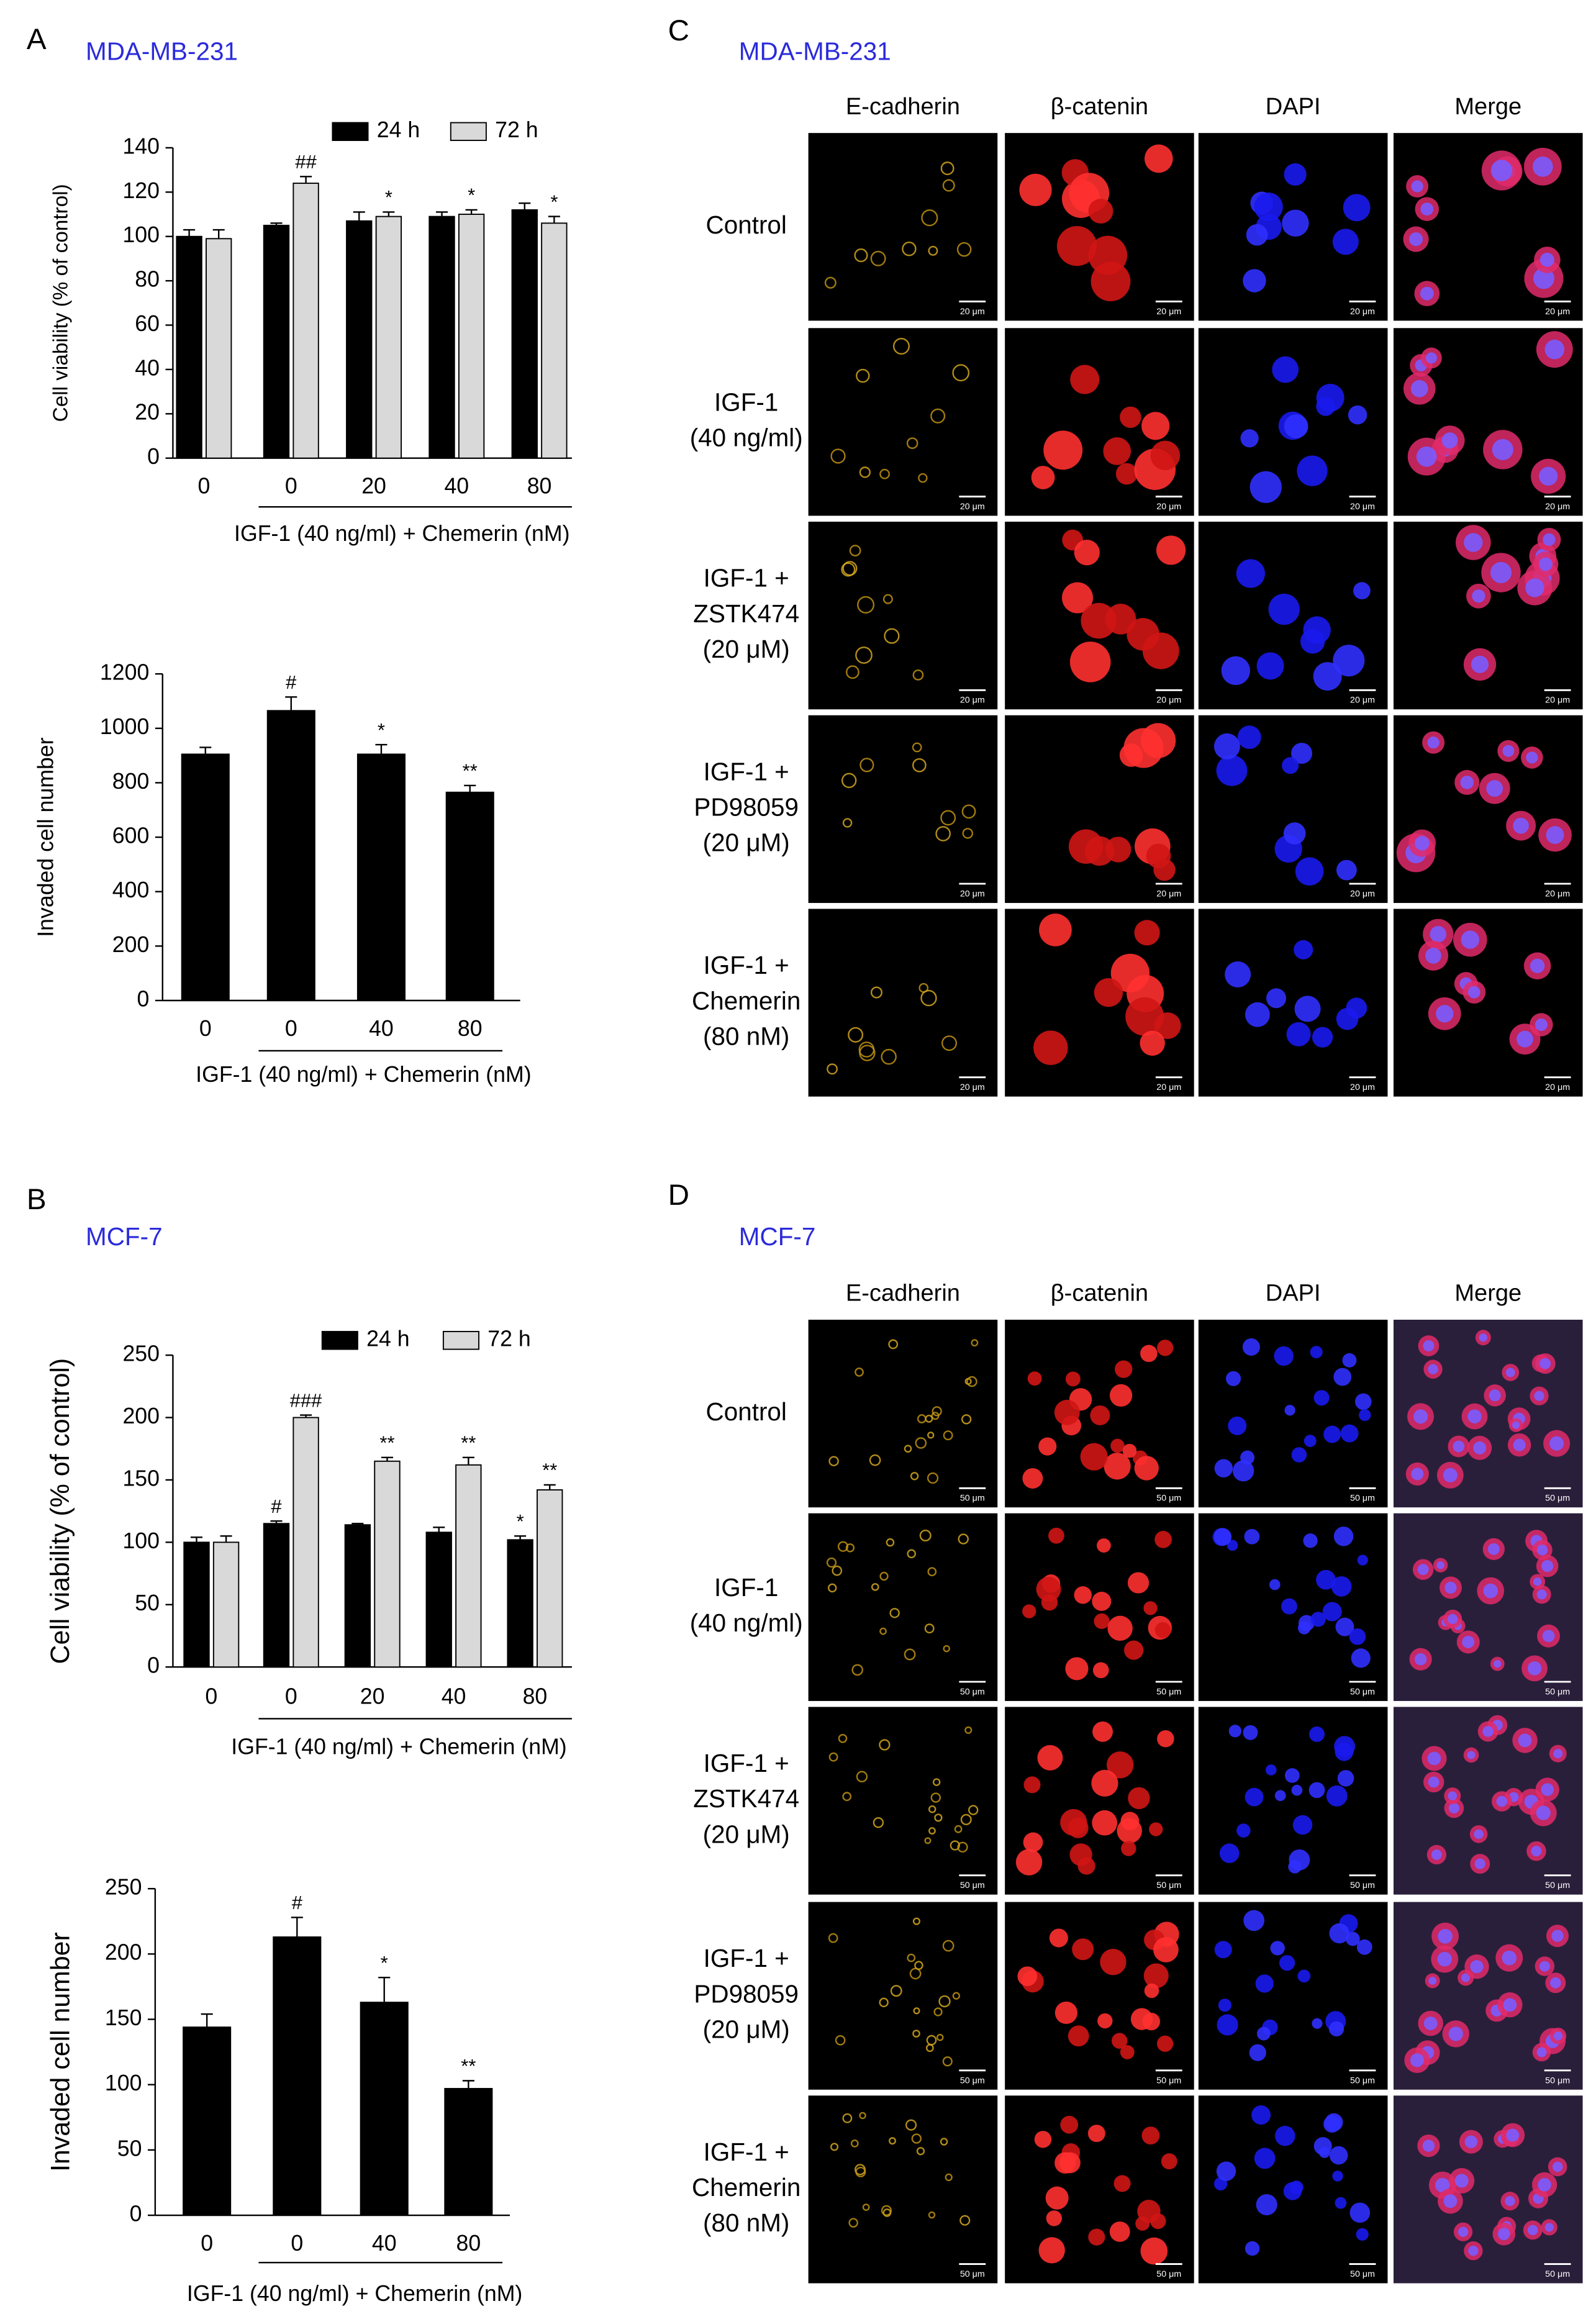 The width and height of the screenshot is (1596, 2314). I want to click on y-tick-label: 50, so click(129, 2148).